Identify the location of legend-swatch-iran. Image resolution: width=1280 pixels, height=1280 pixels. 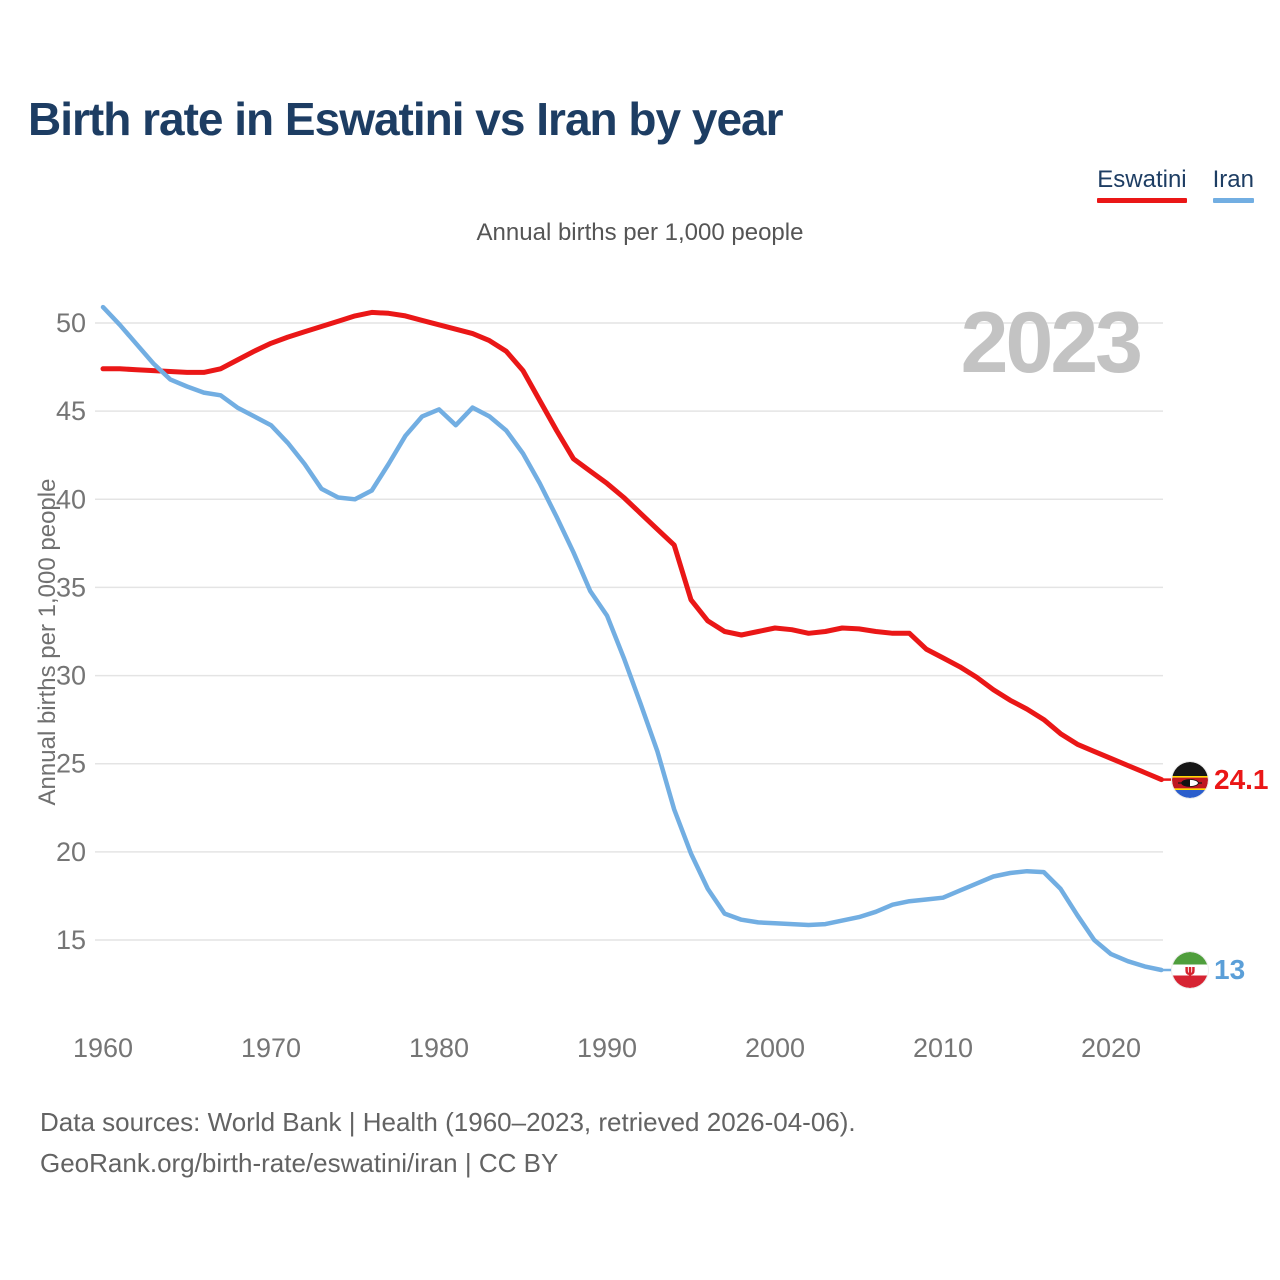
(1233, 200).